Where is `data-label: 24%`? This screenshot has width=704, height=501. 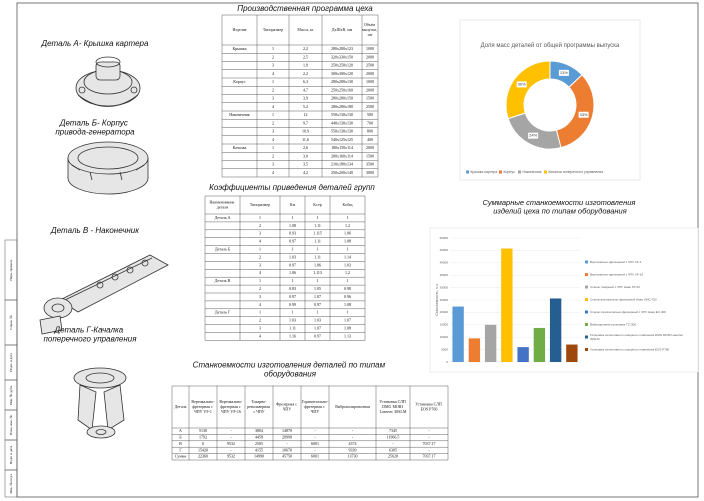 data-label: 24% is located at coordinates (533, 135).